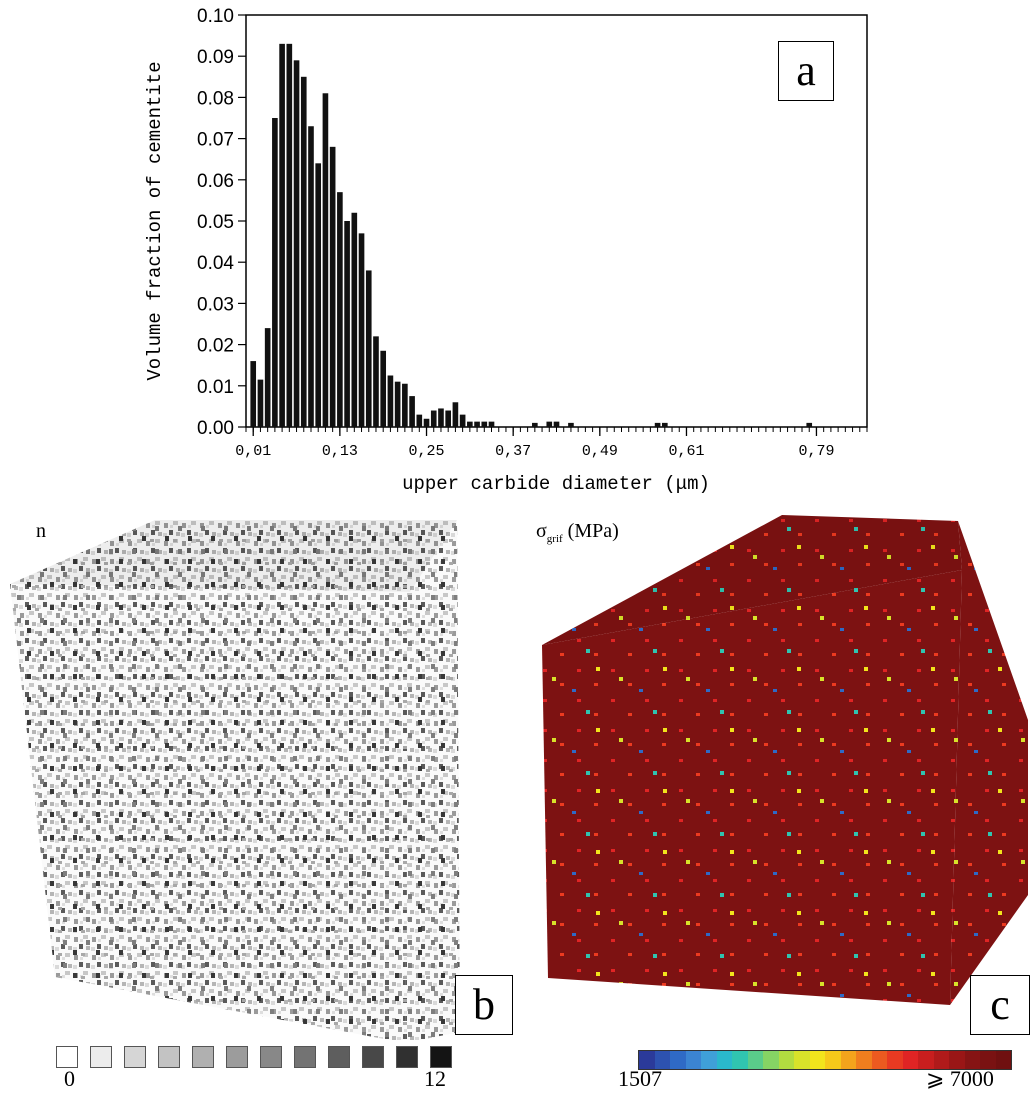  Describe the element at coordinates (484, 1005) in the screenshot. I see `panel-label-b: b` at that location.